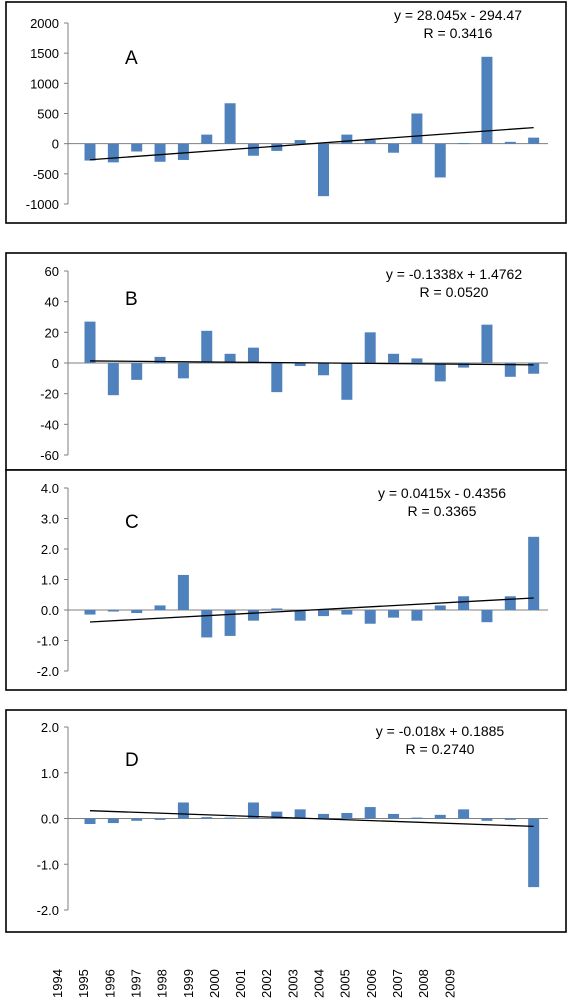 Image resolution: width=569 pixels, height=1000 pixels. What do you see at coordinates (50, 488) in the screenshot?
I see `panel-c-y-tick-label: 4.0` at bounding box center [50, 488].